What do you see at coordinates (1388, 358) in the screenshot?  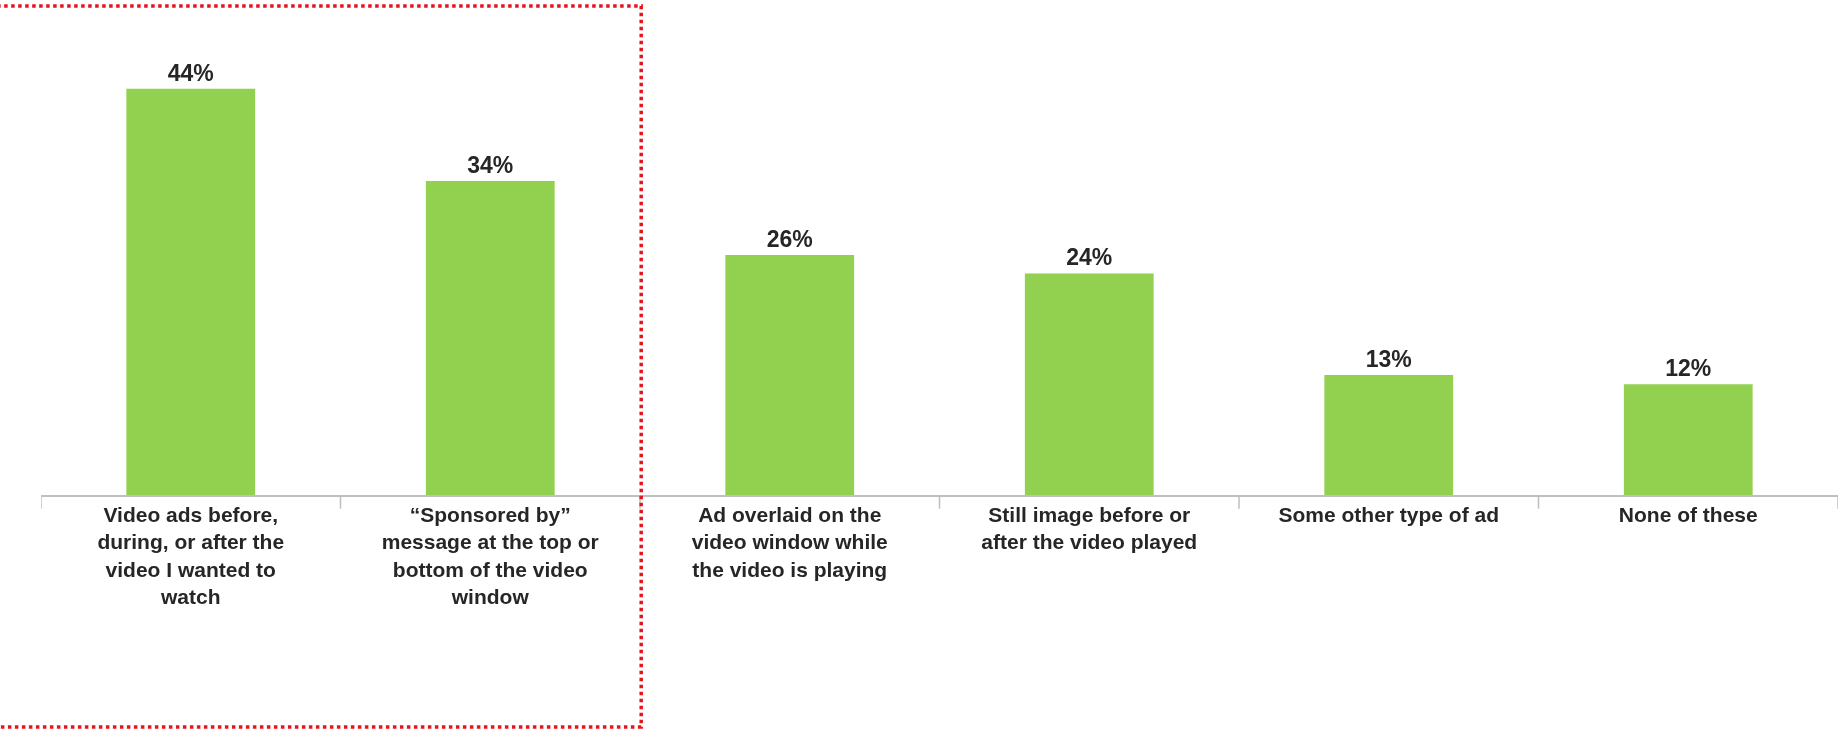 I see `data-label: 13%` at bounding box center [1388, 358].